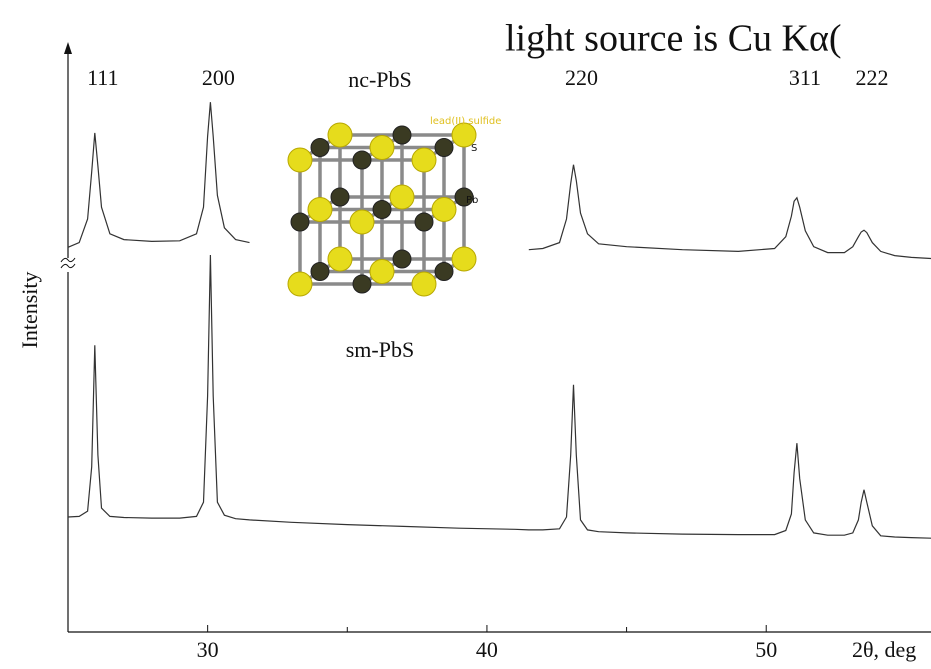  I want to click on x-tick-label: 40, so click(487, 649).